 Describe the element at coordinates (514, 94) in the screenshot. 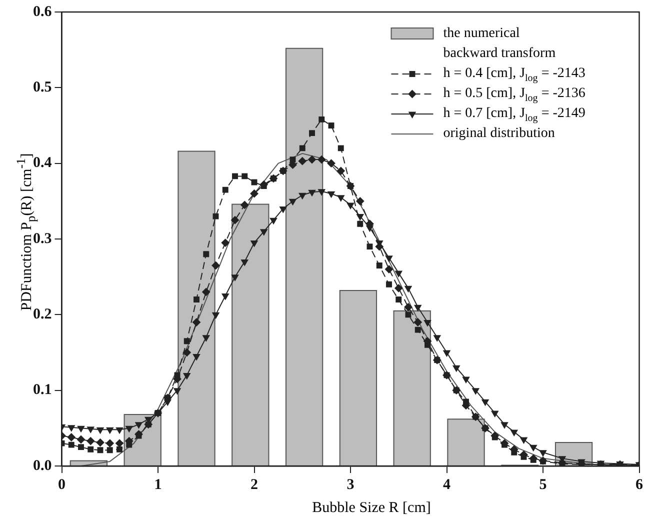

I see `legend-label: h = 0.5 [cm], J$_{log}$ = -2136` at that location.